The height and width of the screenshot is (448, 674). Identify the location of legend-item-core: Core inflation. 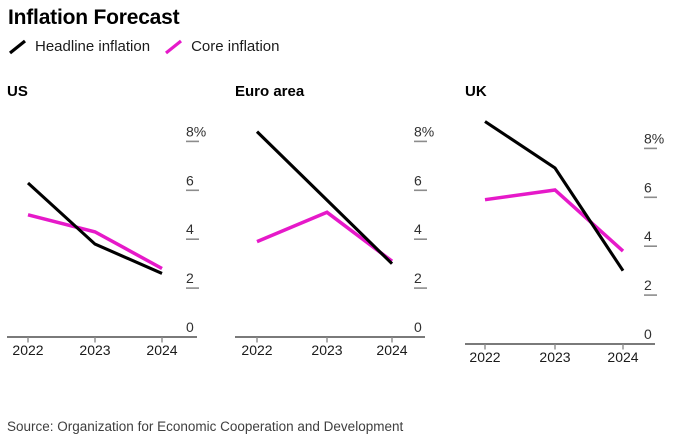
(221, 46).